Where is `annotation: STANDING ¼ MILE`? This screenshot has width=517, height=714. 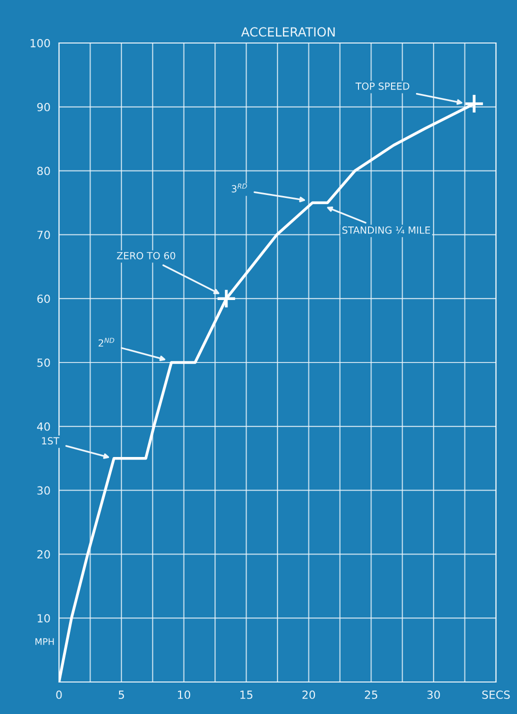 annotation: STANDING ¼ MILE is located at coordinates (386, 230).